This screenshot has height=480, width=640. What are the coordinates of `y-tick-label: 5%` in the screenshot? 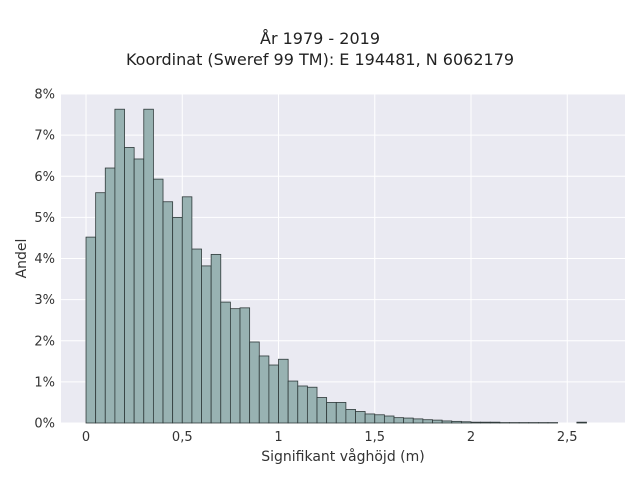 It's located at (44, 218).